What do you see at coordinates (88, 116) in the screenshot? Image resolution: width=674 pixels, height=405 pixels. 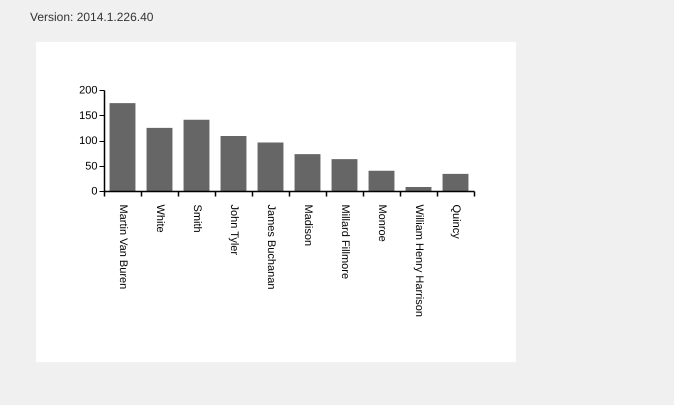 I see `y-tick-label: 150` at bounding box center [88, 116].